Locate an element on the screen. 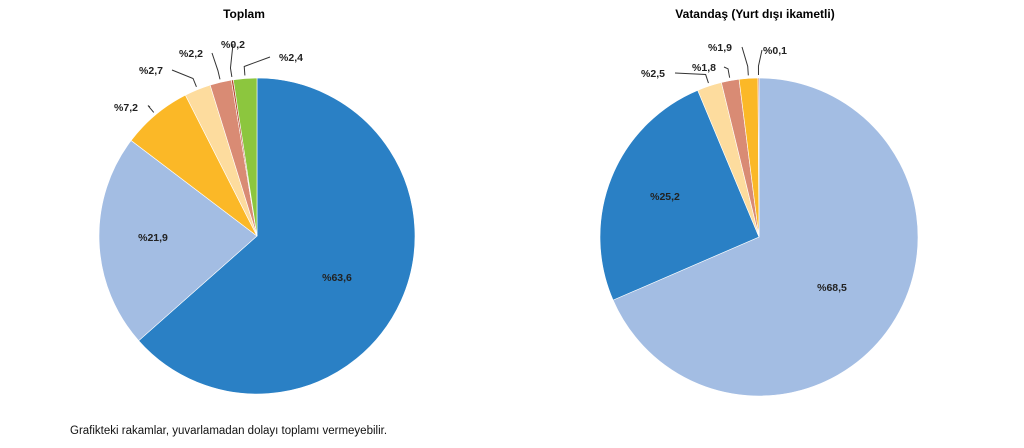  data-label: %1,8 is located at coordinates (704, 68).